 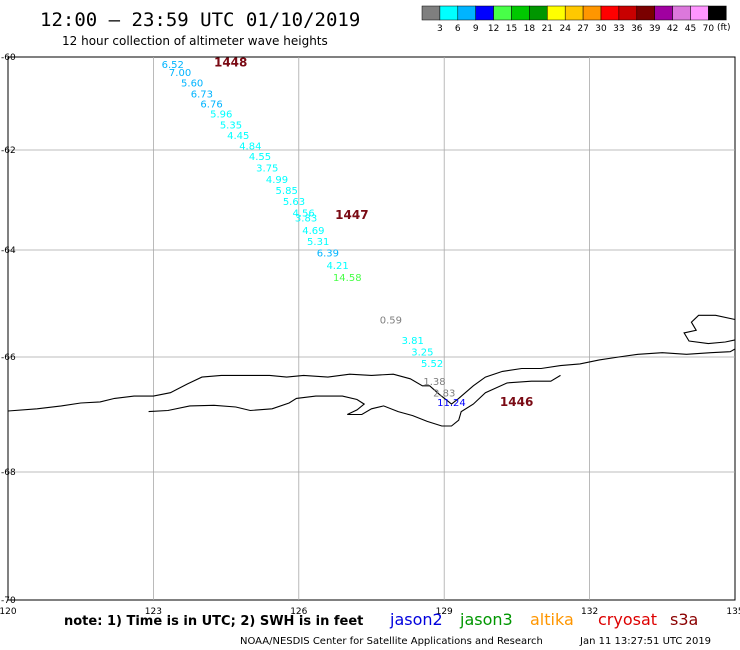 What do you see at coordinates (200, 20) in the screenshot?
I see `map-title: 12:00 – 23:59 UTC 01/10/2019` at bounding box center [200, 20].